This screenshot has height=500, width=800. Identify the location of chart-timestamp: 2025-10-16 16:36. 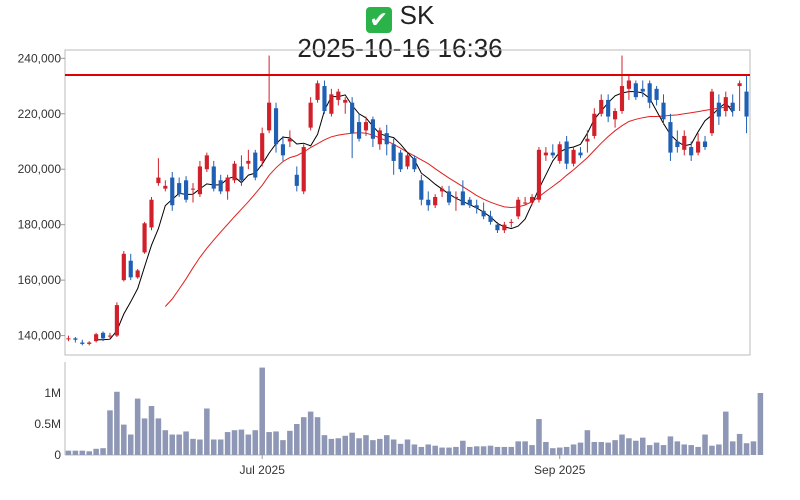
(400, 48).